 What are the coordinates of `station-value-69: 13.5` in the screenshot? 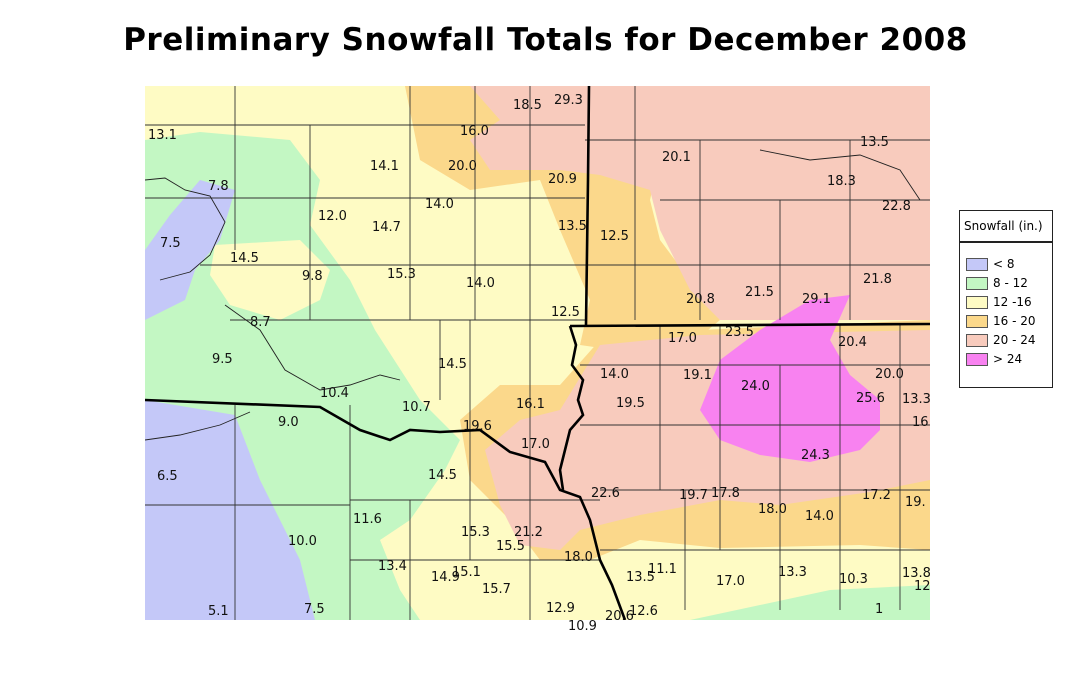 It's located at (640, 577).